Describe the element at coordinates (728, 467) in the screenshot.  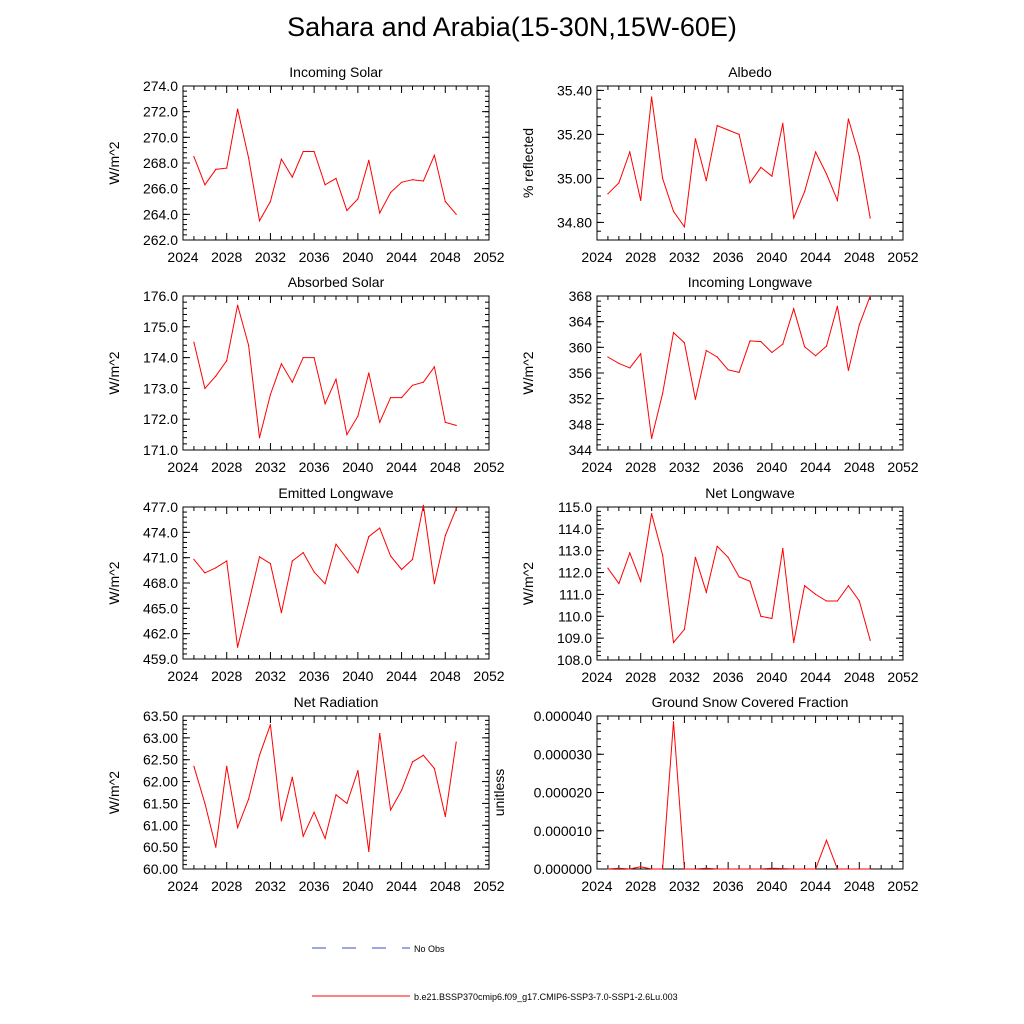
I see `x-tick-label: 2036` at that location.